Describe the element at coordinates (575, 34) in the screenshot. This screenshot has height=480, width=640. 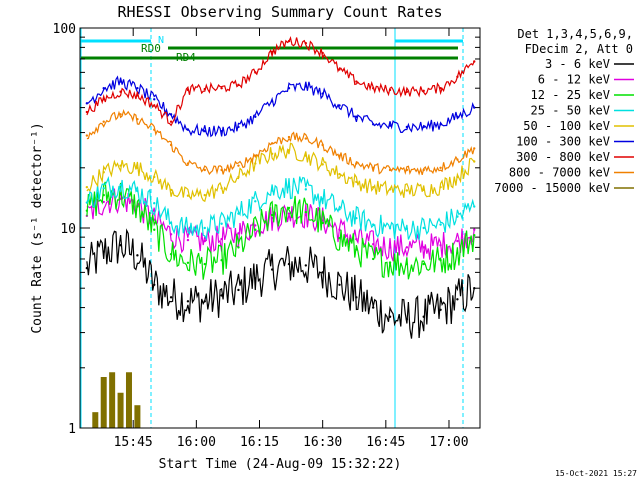
I see `legend-header-line-1: Det 1,3,4,5,6,9,` at that location.